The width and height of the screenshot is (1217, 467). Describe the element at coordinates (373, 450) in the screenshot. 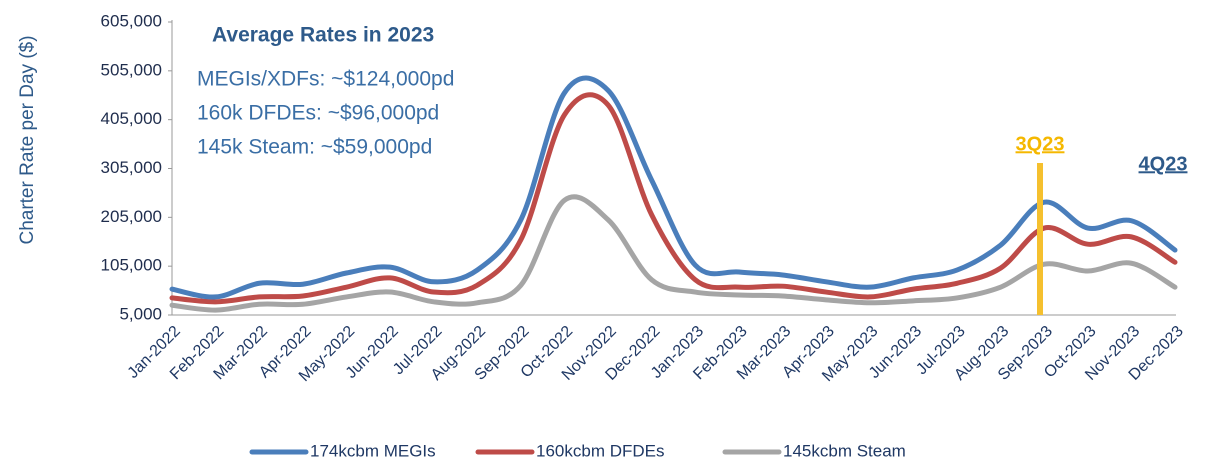

I see `legend-label: 174kcbm MEGIs` at that location.